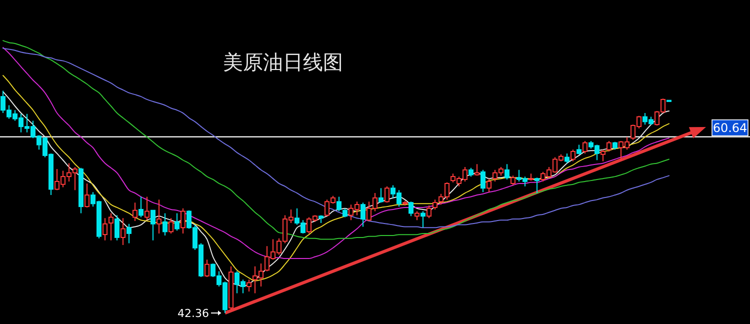 This screenshot has width=750, height=324. What do you see at coordinates (283, 62) in the screenshot?
I see `chart-title: 美原油日线图` at bounding box center [283, 62].